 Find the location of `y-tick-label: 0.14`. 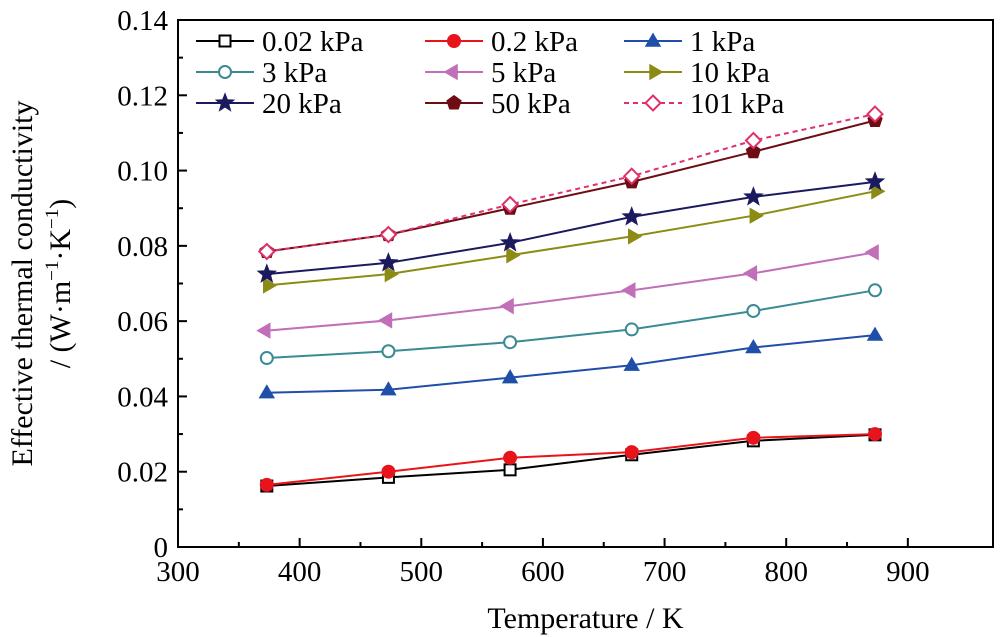

y-tick-label: 0.14 is located at coordinates (142, 21).